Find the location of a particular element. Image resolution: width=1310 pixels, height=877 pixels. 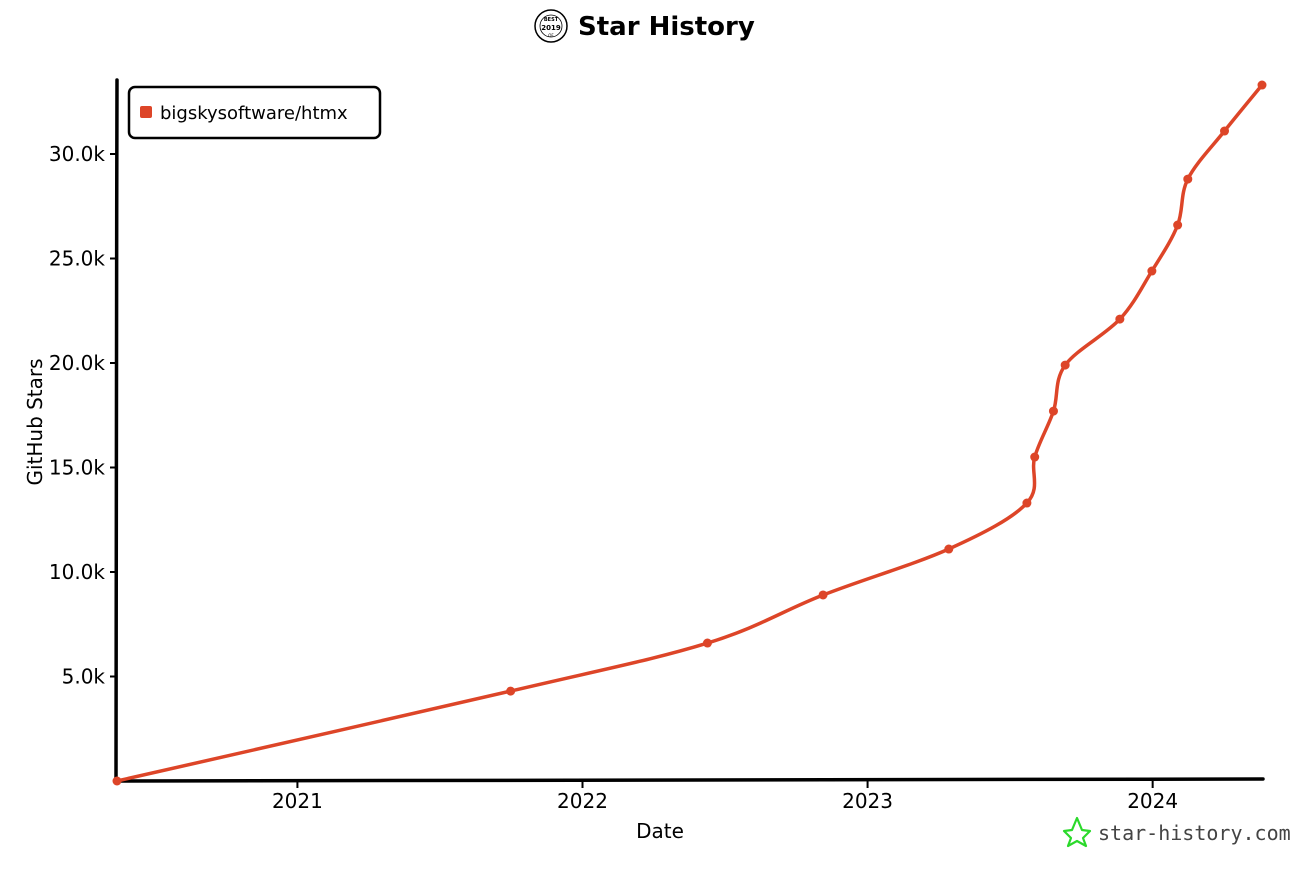

y-tick-label: 20.0k is located at coordinates (77, 363).